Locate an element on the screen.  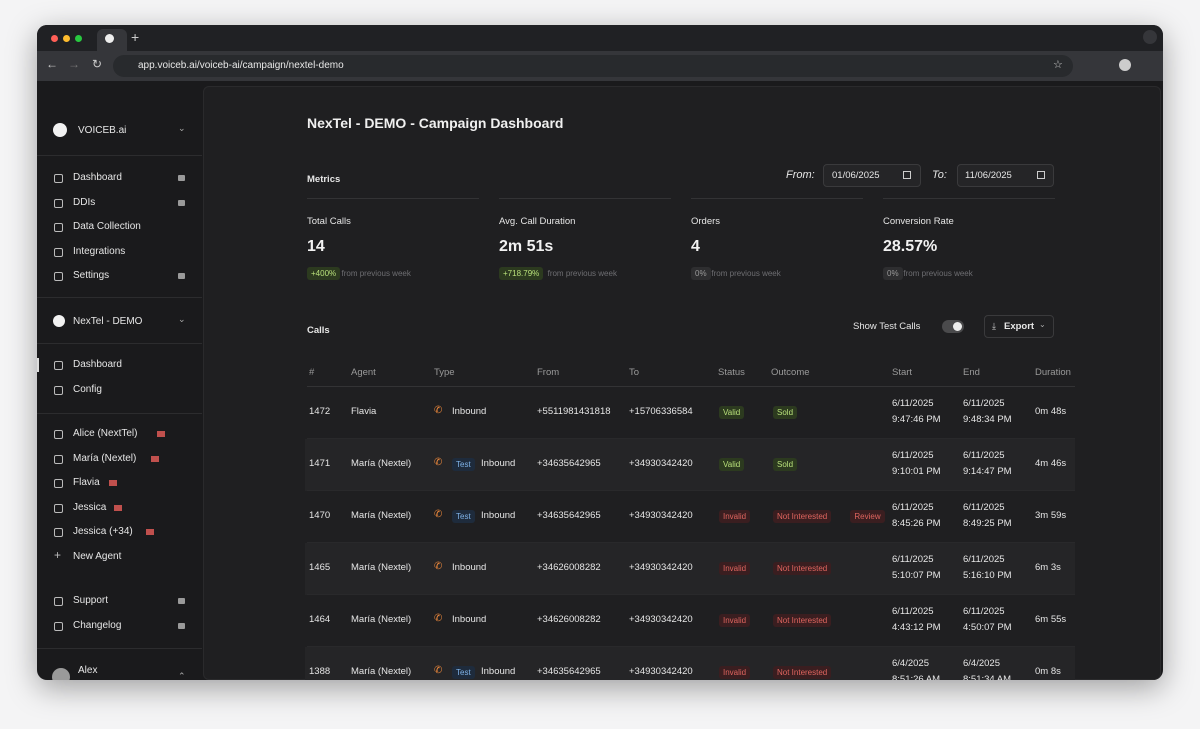
footer-nav-item: Support is located at coordinates (91, 600).